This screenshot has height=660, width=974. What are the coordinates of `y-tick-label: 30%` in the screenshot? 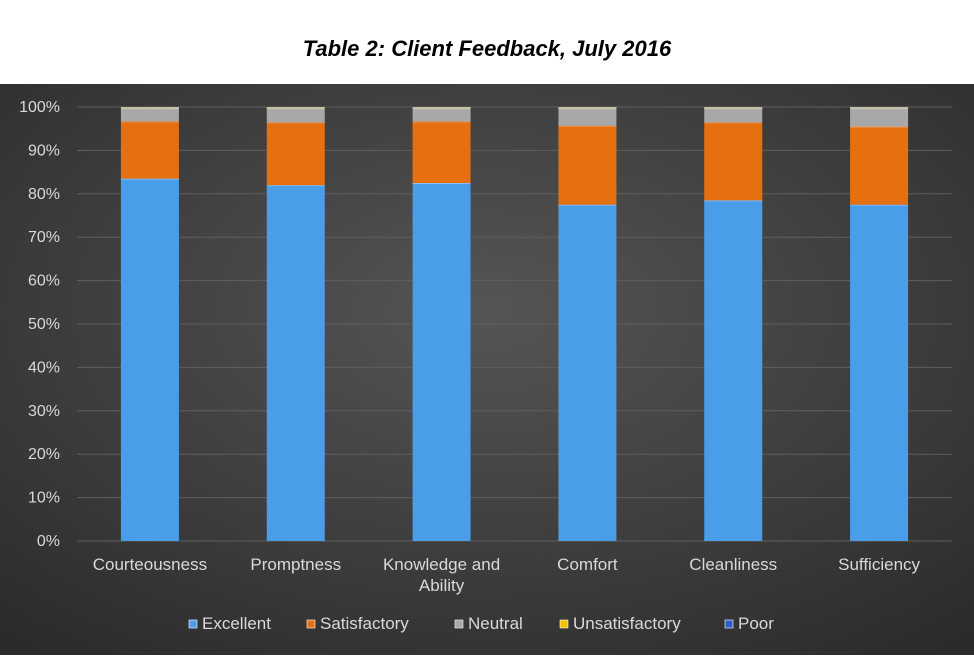 It's located at (44, 411).